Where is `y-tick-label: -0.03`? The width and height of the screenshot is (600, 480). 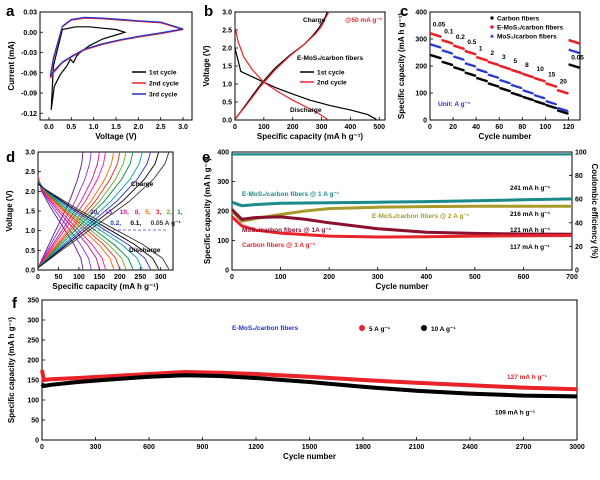
y-tick-label: -0.03 is located at coordinates (29, 53).